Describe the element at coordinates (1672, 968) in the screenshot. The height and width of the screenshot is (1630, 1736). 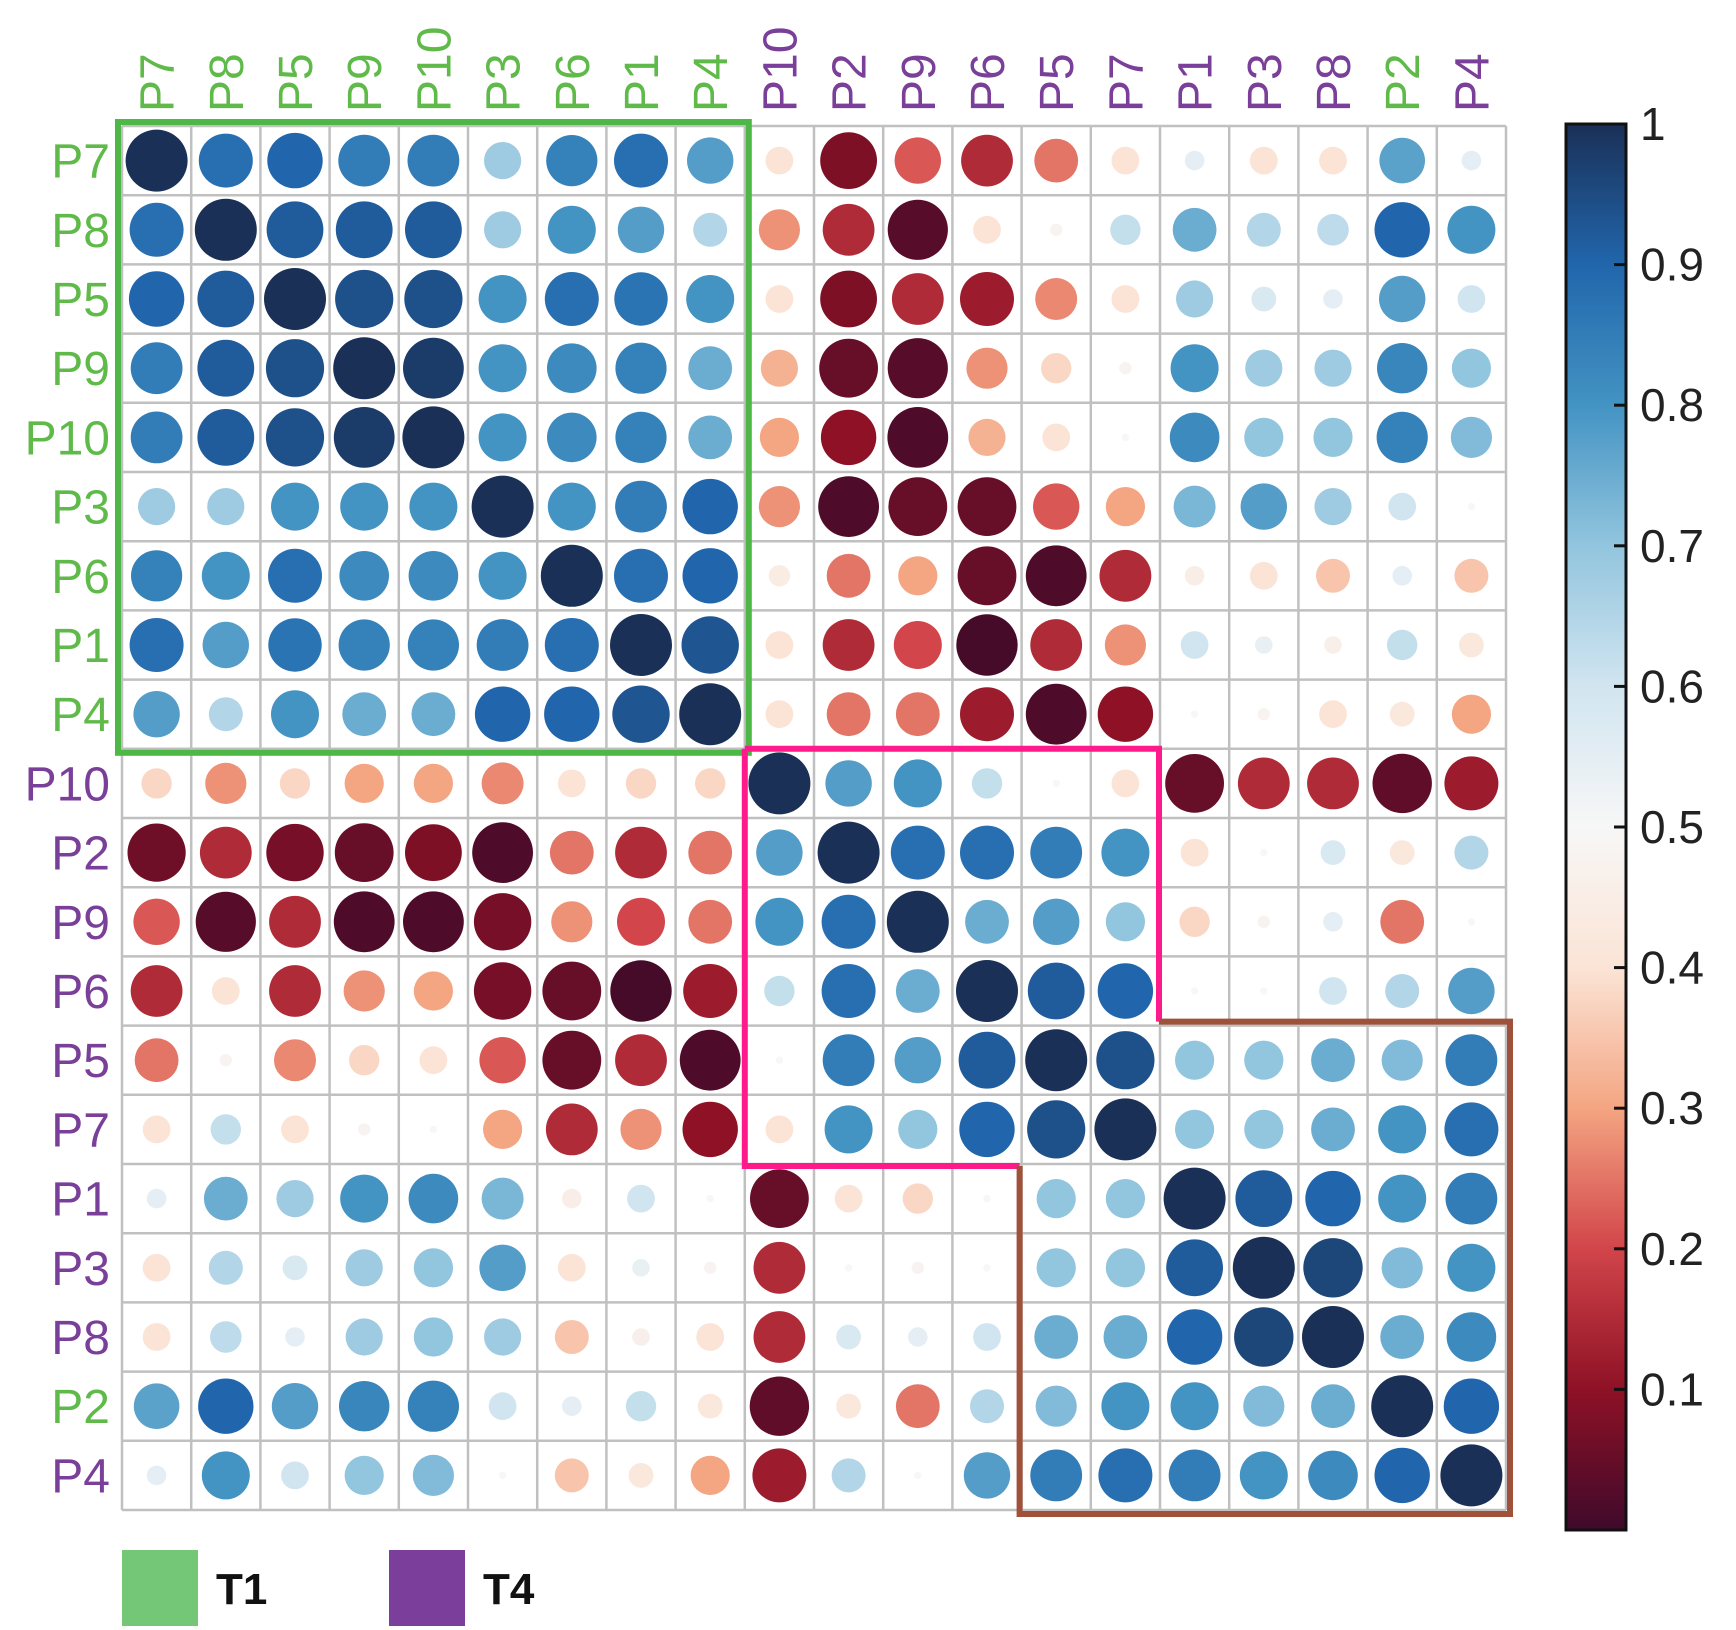
I see `colorbar-tick-label: 0.4` at that location.